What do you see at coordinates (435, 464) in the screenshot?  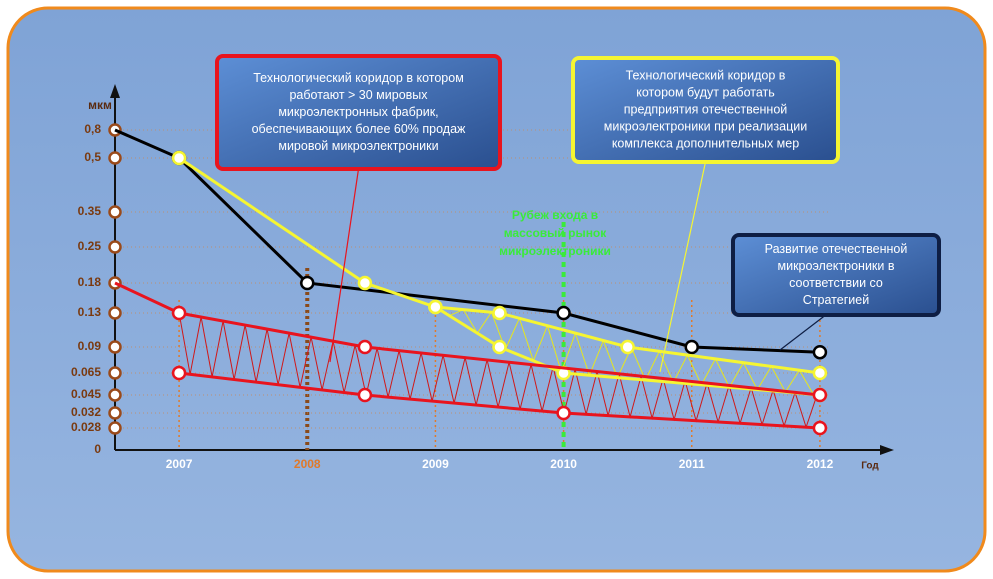 I see `x-tick-label: 2009` at bounding box center [435, 464].